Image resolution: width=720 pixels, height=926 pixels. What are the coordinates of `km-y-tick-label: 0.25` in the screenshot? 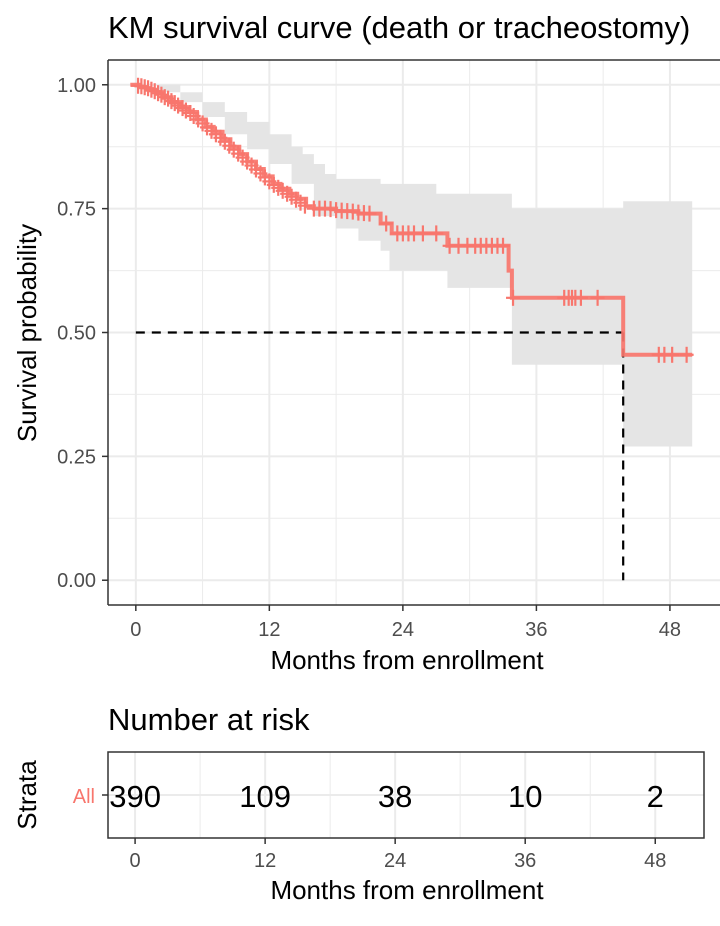 It's located at (76, 457).